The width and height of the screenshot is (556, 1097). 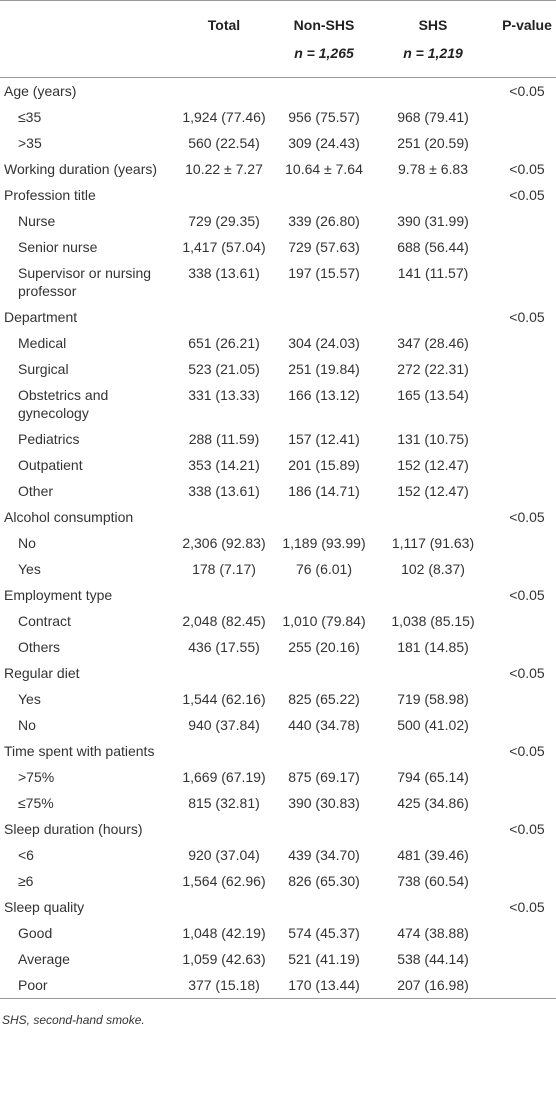 What do you see at coordinates (224, 803) in the screenshot?
I see `cell: 815 (32.81)` at bounding box center [224, 803].